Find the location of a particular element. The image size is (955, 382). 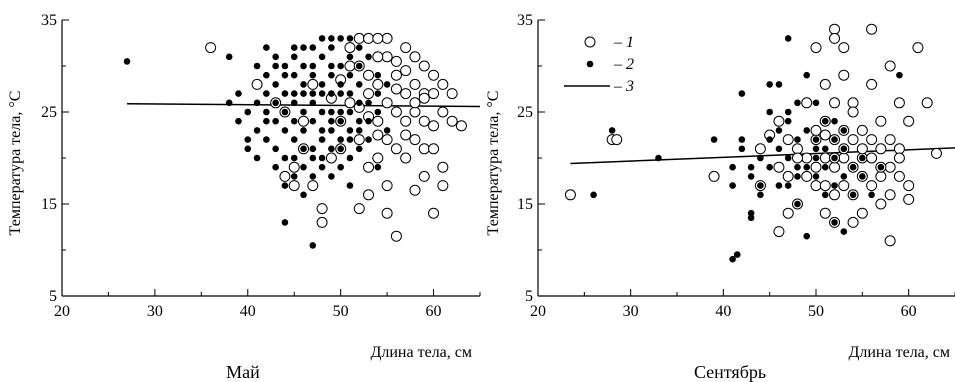

legend-label: – 1 is located at coordinates (623, 42).